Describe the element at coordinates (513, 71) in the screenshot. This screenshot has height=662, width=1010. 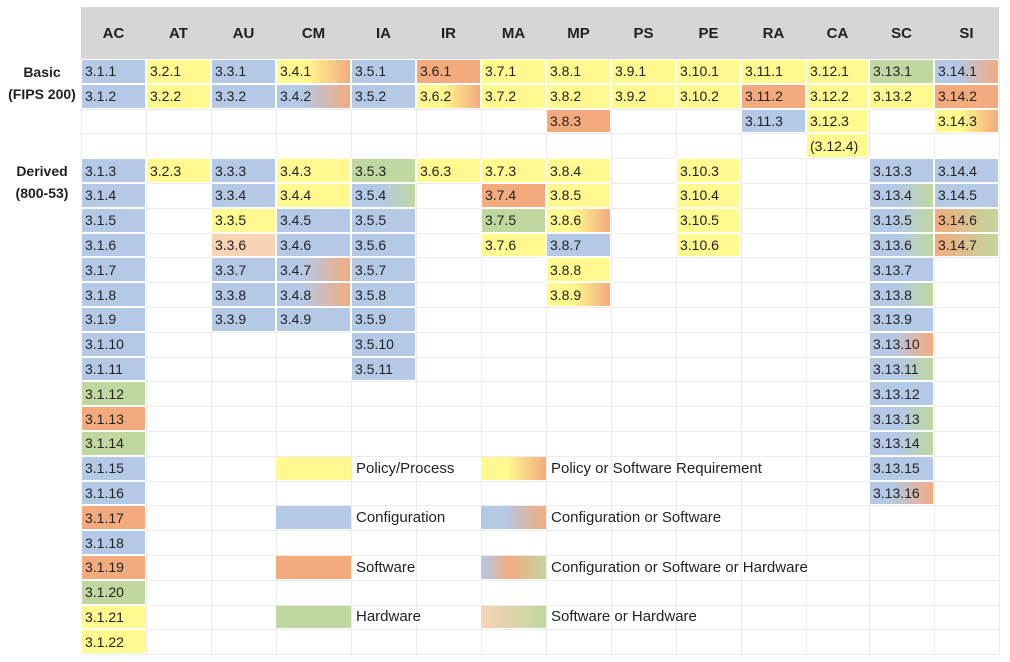
I see `requirement-cell: 3.7.1` at that location.